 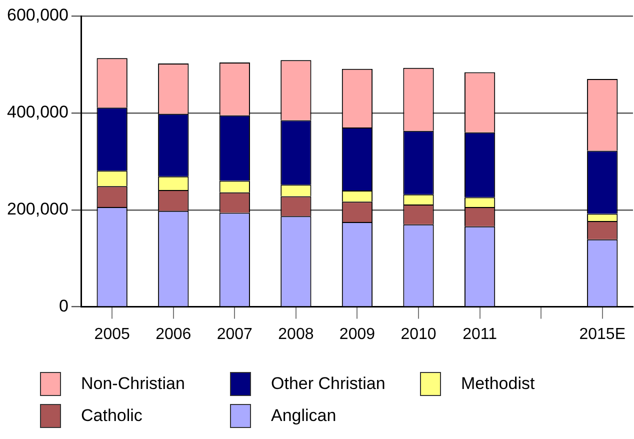 What do you see at coordinates (111, 416) in the screenshot?
I see `legend-label: Catholic` at bounding box center [111, 416].